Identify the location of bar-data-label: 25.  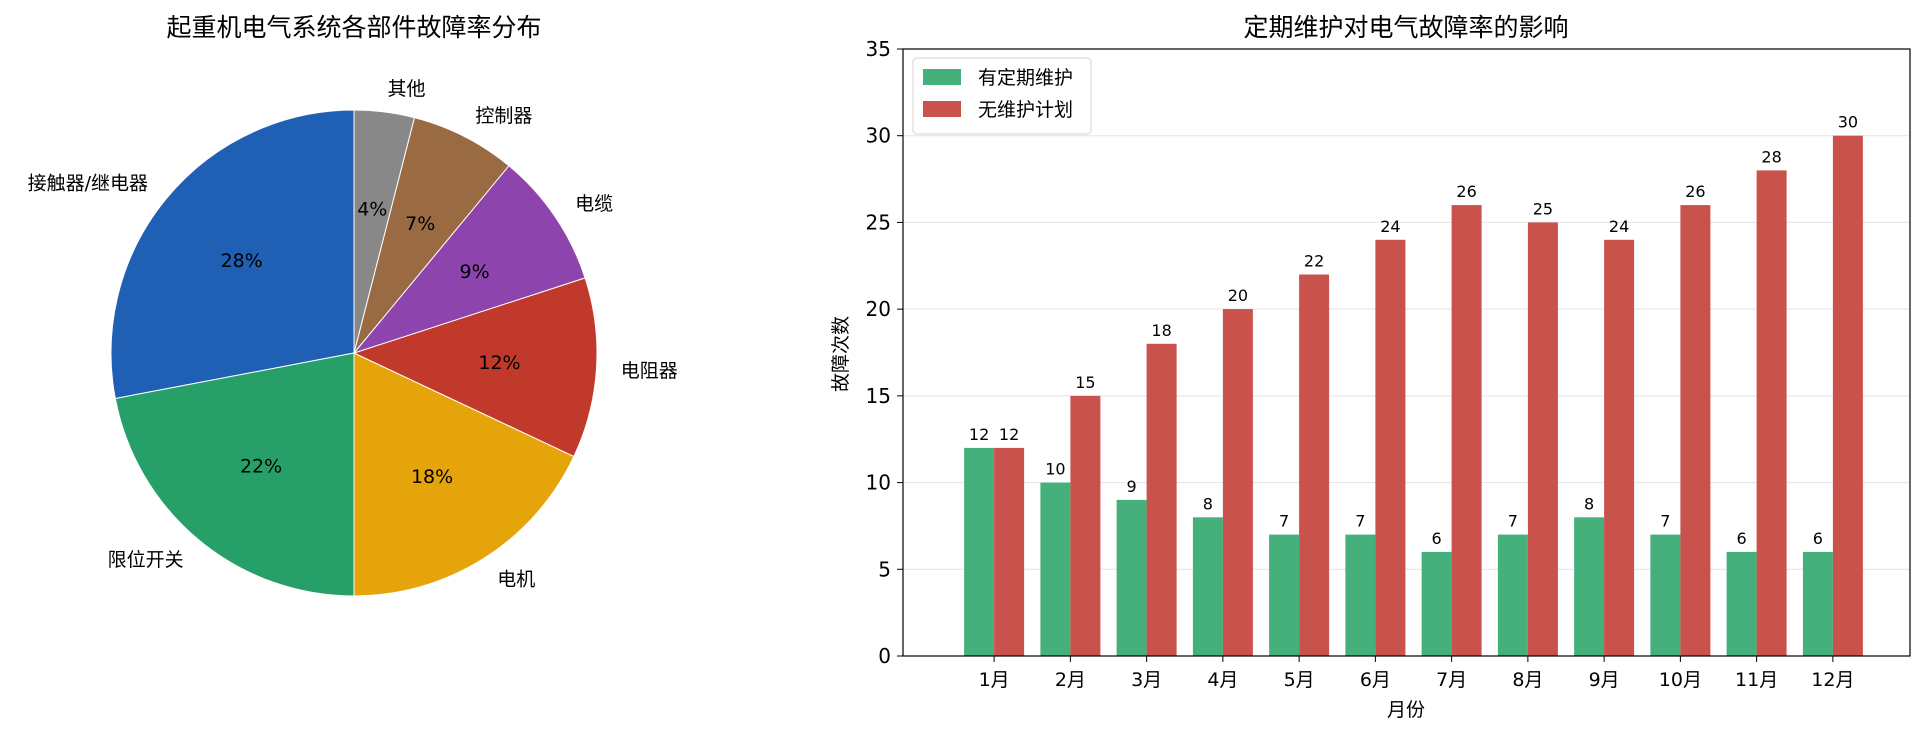
(1543, 208).